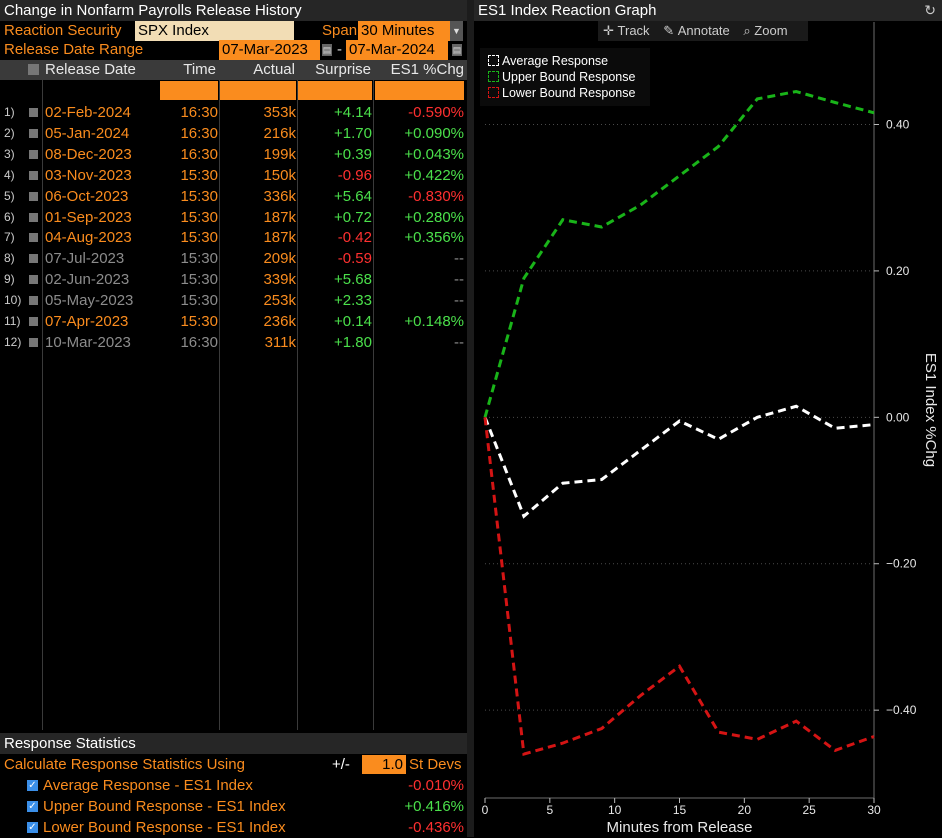 The image size is (942, 838). What do you see at coordinates (354, 238) in the screenshot?
I see `surprise-cell: -0.42` at bounding box center [354, 238].